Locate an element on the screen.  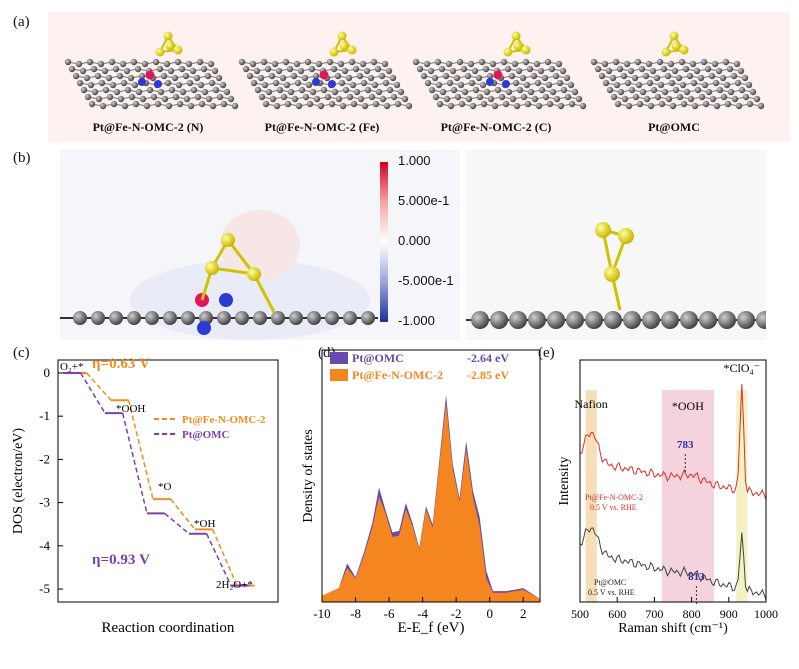
state-label: *OH is located at coordinates (204, 524).